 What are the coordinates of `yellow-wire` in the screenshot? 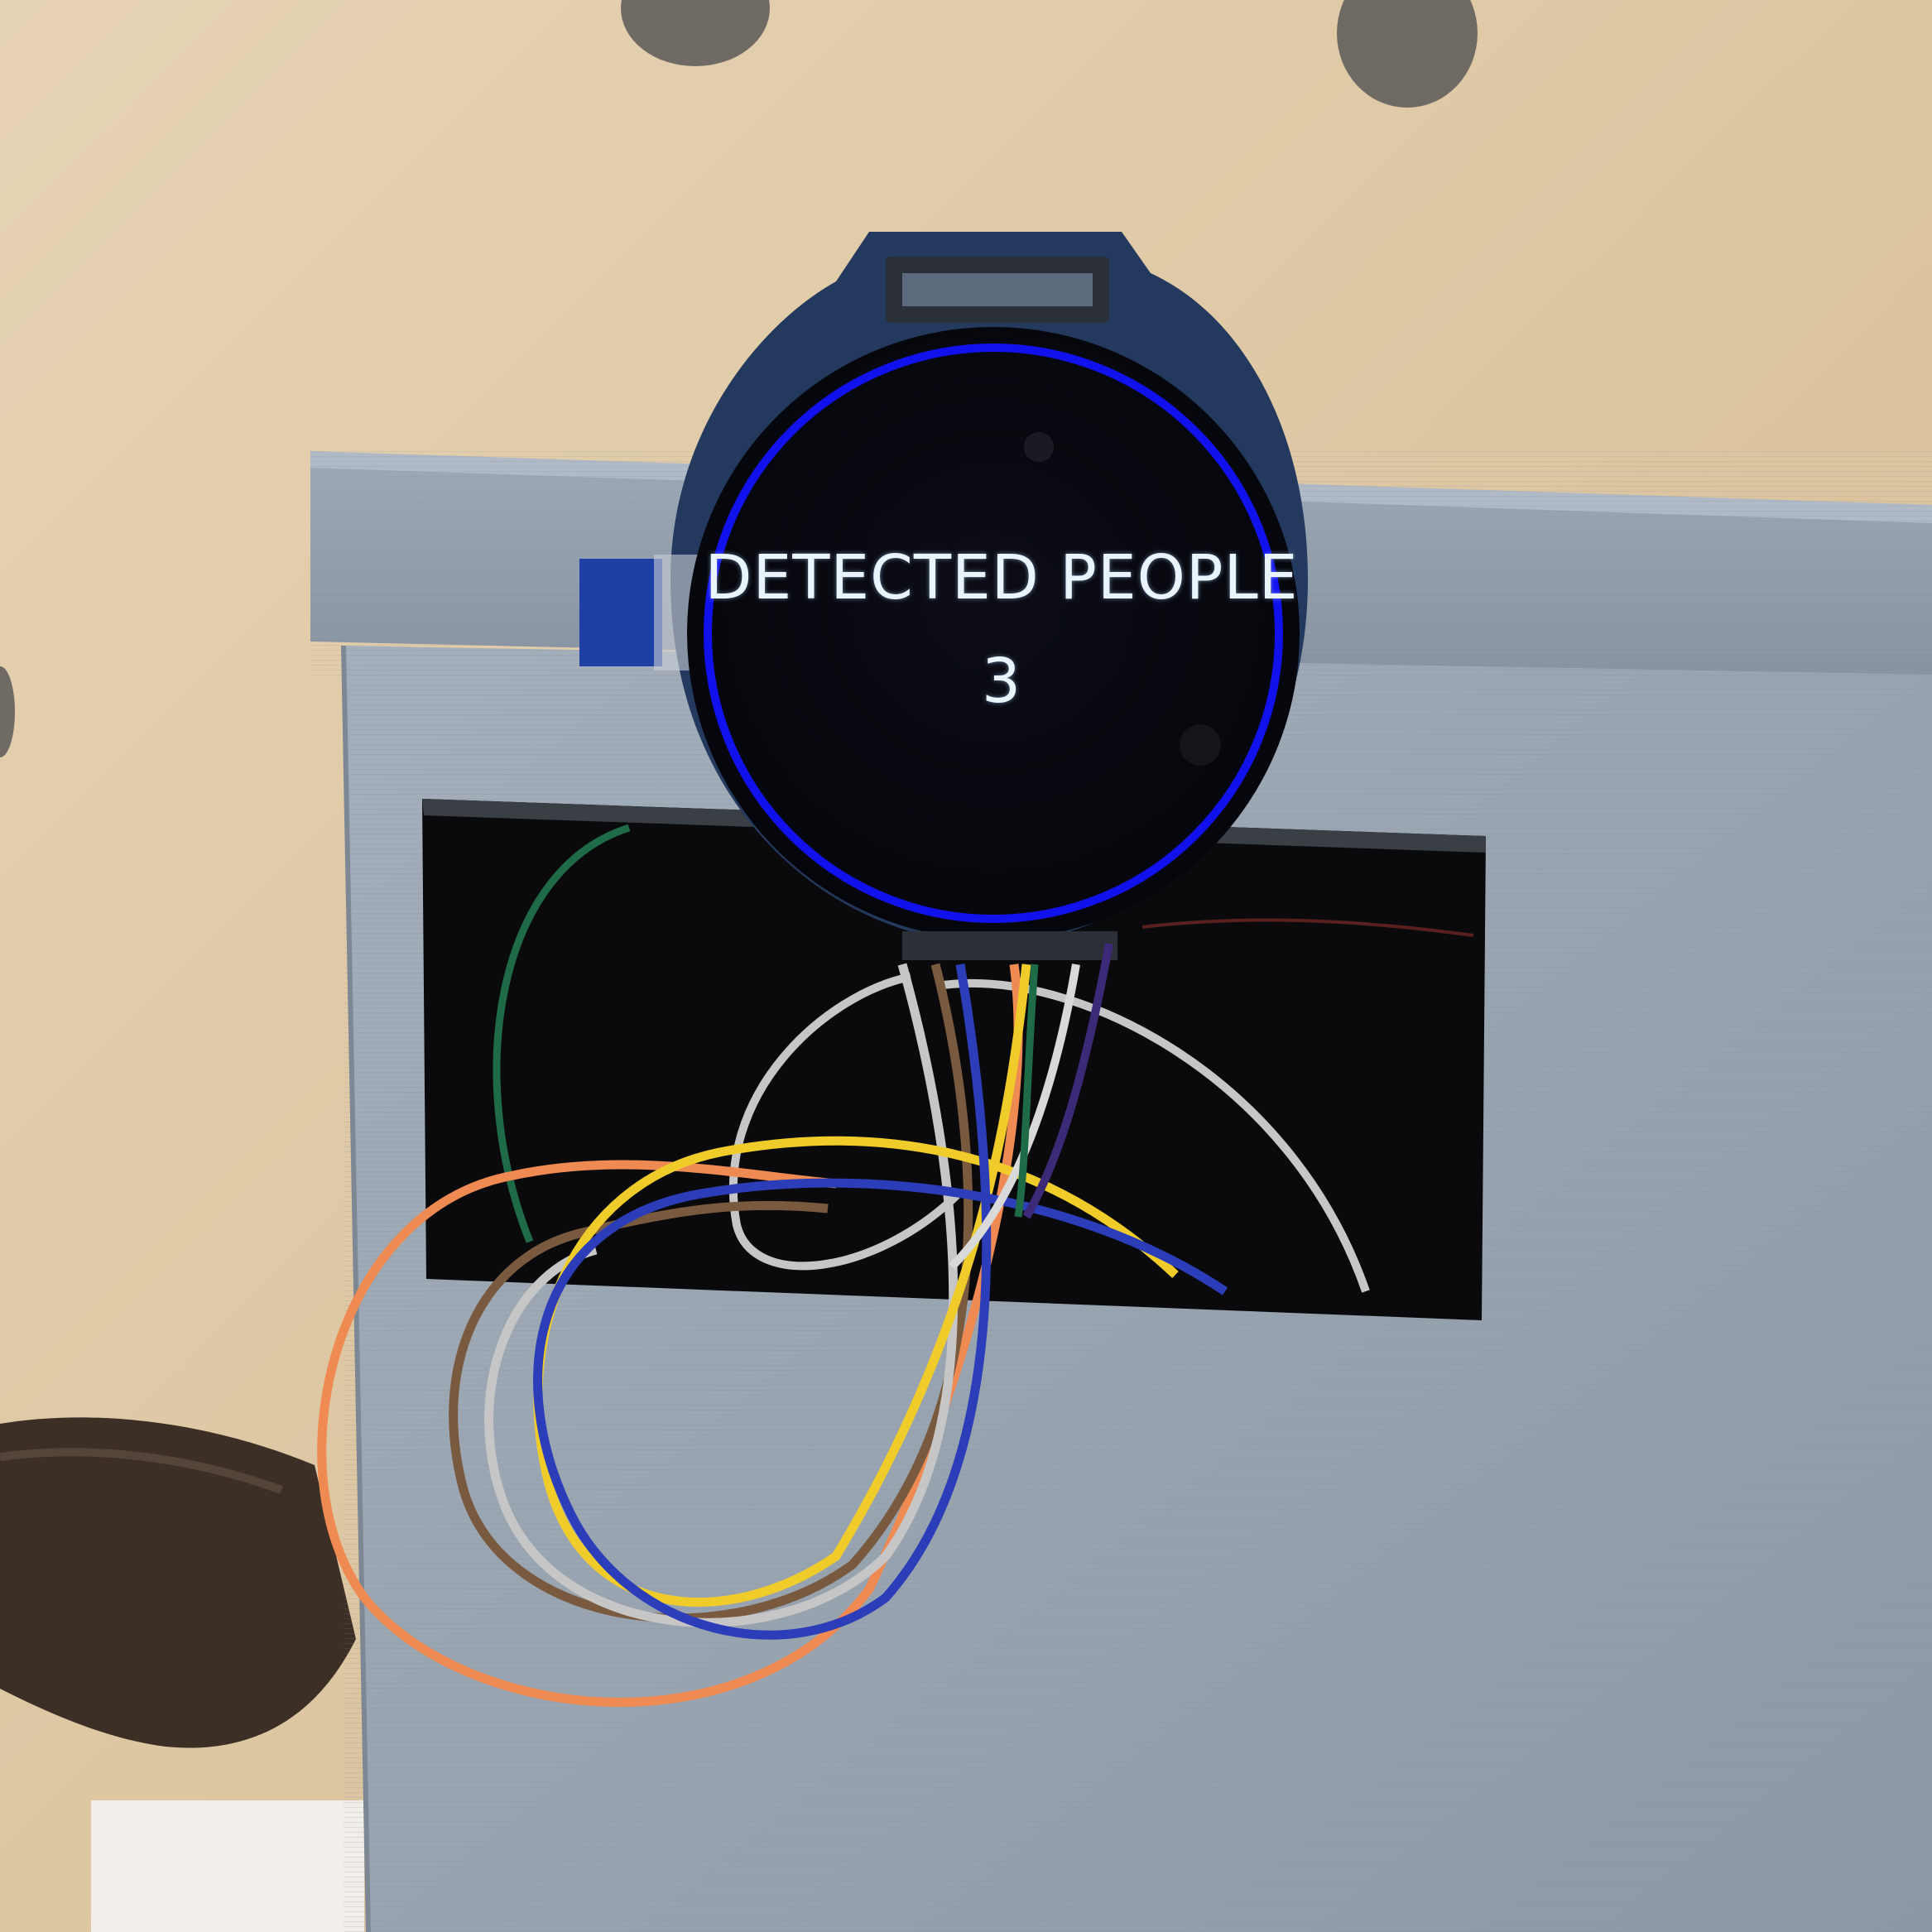 It's located at (856, 1286).